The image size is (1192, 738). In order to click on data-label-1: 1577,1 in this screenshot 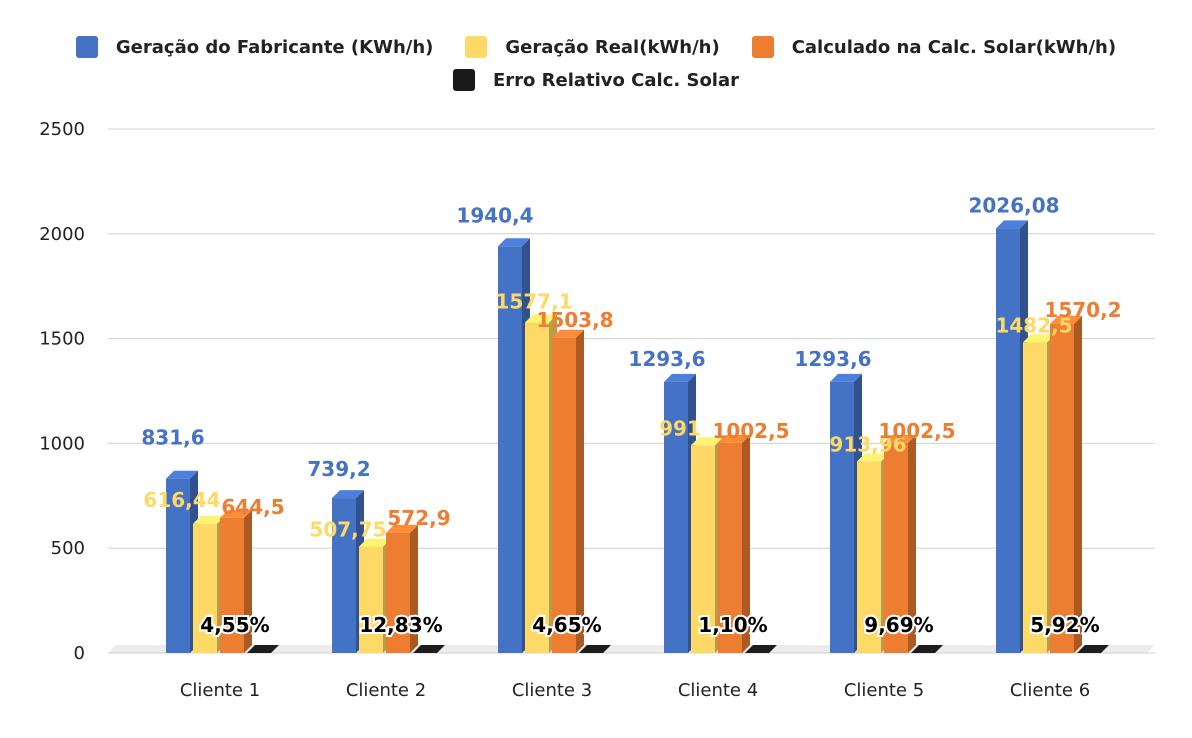, I will do `click(533, 301)`.